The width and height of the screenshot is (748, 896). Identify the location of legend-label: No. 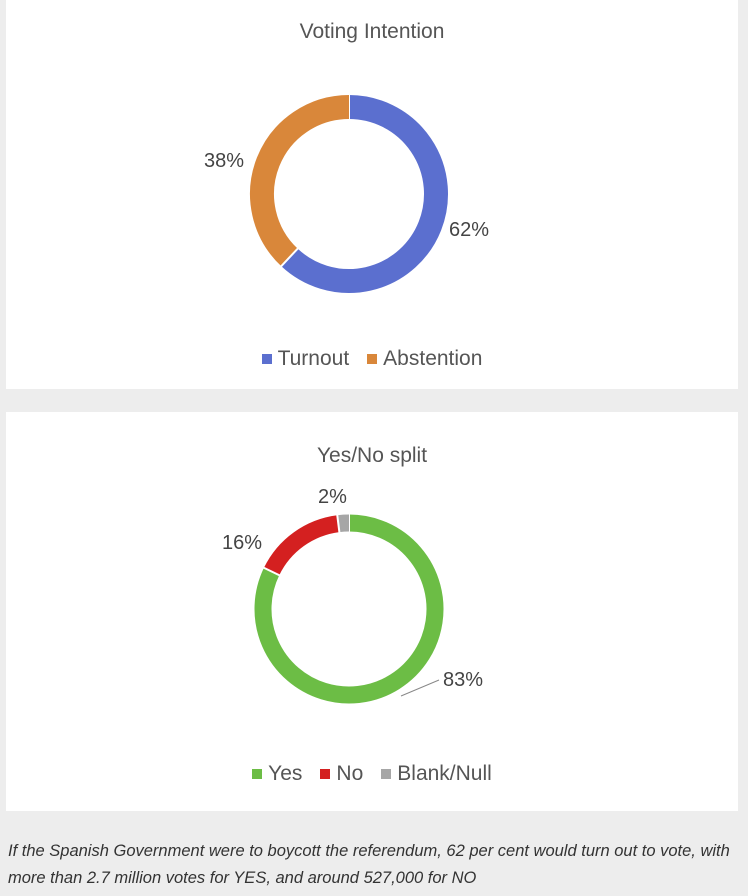
(350, 773).